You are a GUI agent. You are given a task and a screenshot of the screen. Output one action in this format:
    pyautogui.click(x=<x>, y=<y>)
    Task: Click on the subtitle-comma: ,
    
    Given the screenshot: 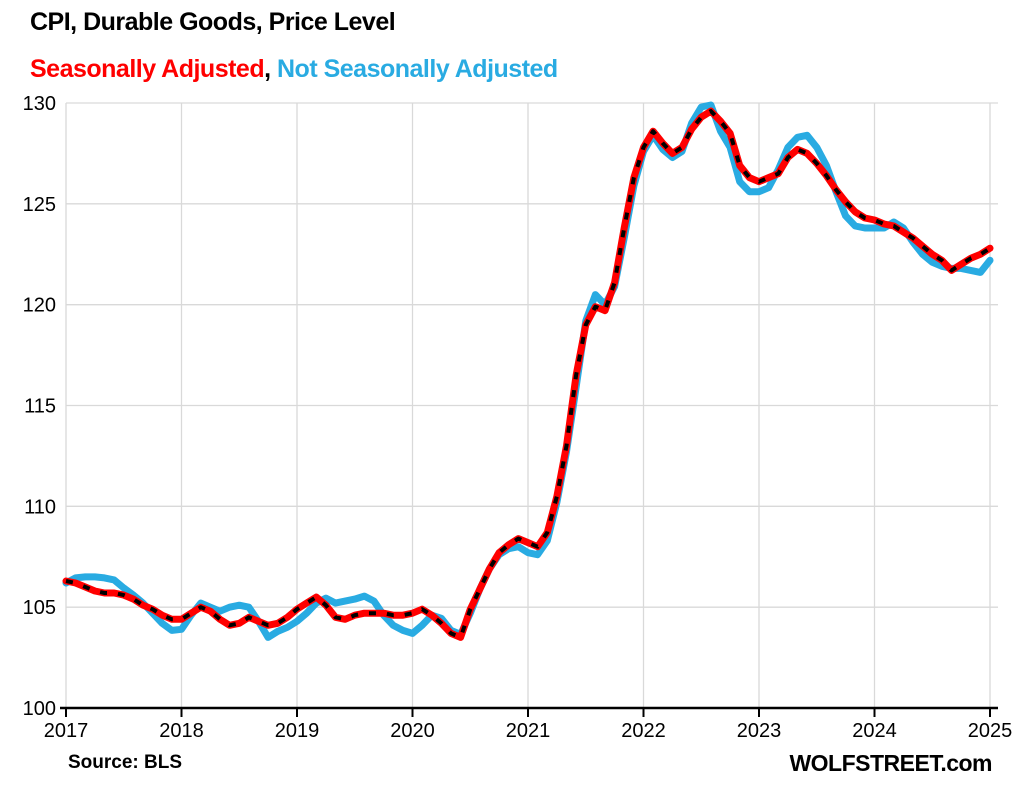 What is the action you would take?
    pyautogui.click(x=270, y=69)
    